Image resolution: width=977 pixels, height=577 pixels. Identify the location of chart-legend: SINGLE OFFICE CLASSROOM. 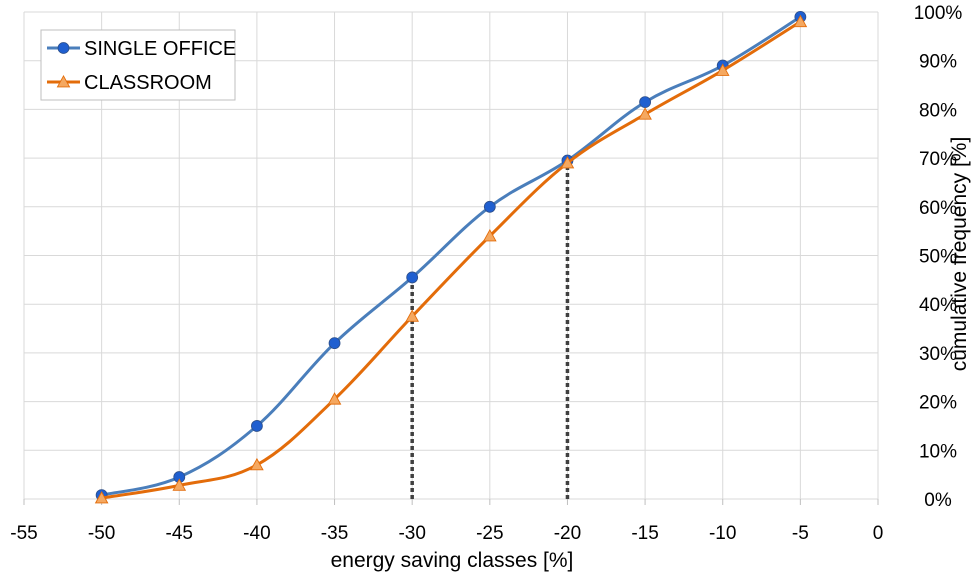
(138, 65).